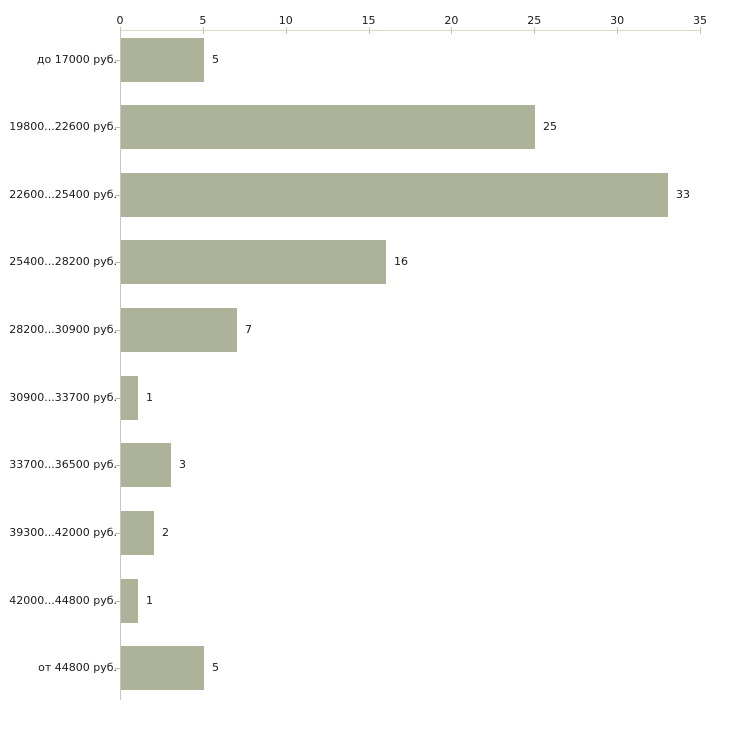 The image size is (730, 730). Describe the element at coordinates (63, 262) in the screenshot. I see `category-label: 25400...28200 руб.` at that location.